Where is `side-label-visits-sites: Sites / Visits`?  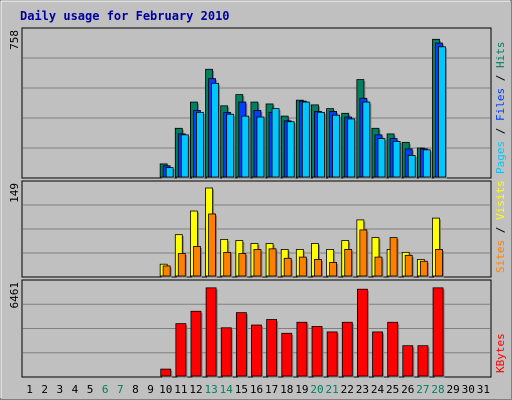 side-label-visits-sites: Sites / Visits is located at coordinates (500, 226).